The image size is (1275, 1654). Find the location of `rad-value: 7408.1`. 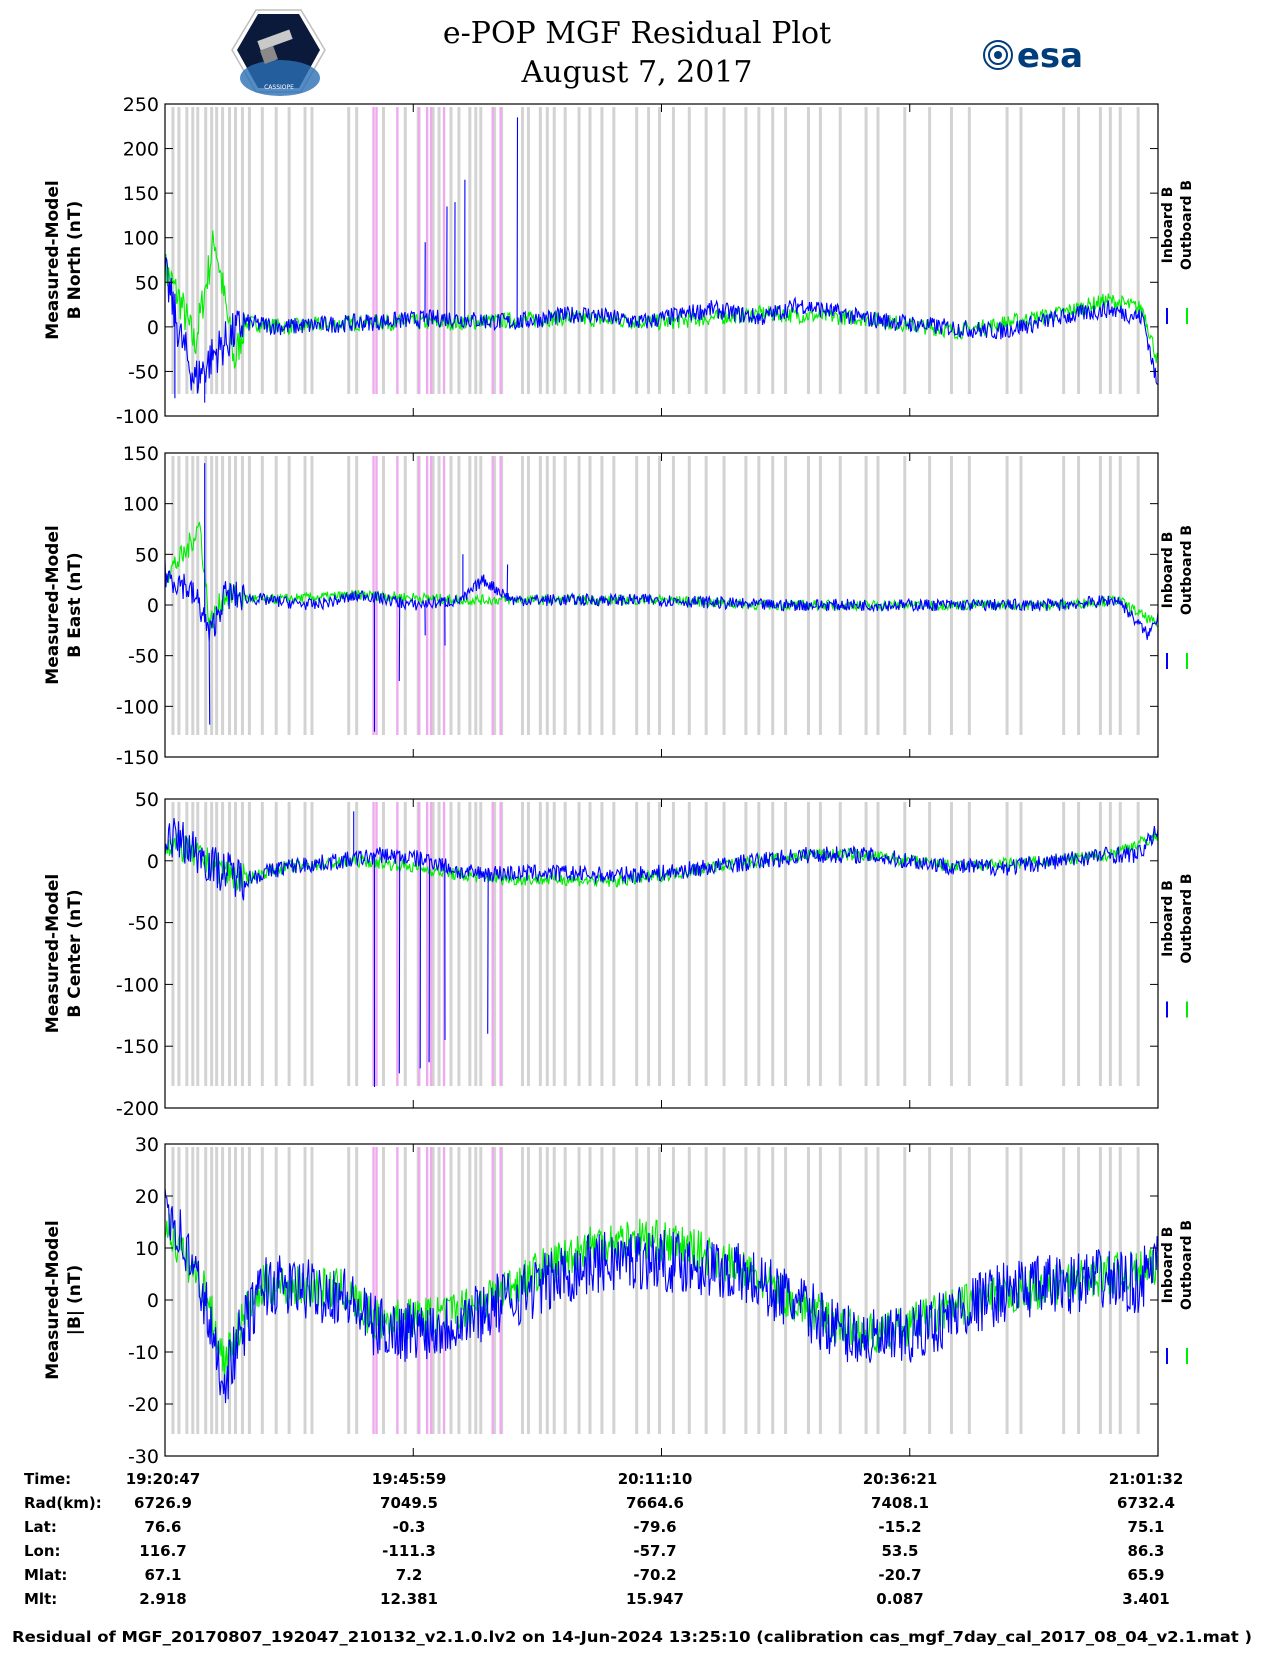

rad-value: 7408.1 is located at coordinates (900, 1503).